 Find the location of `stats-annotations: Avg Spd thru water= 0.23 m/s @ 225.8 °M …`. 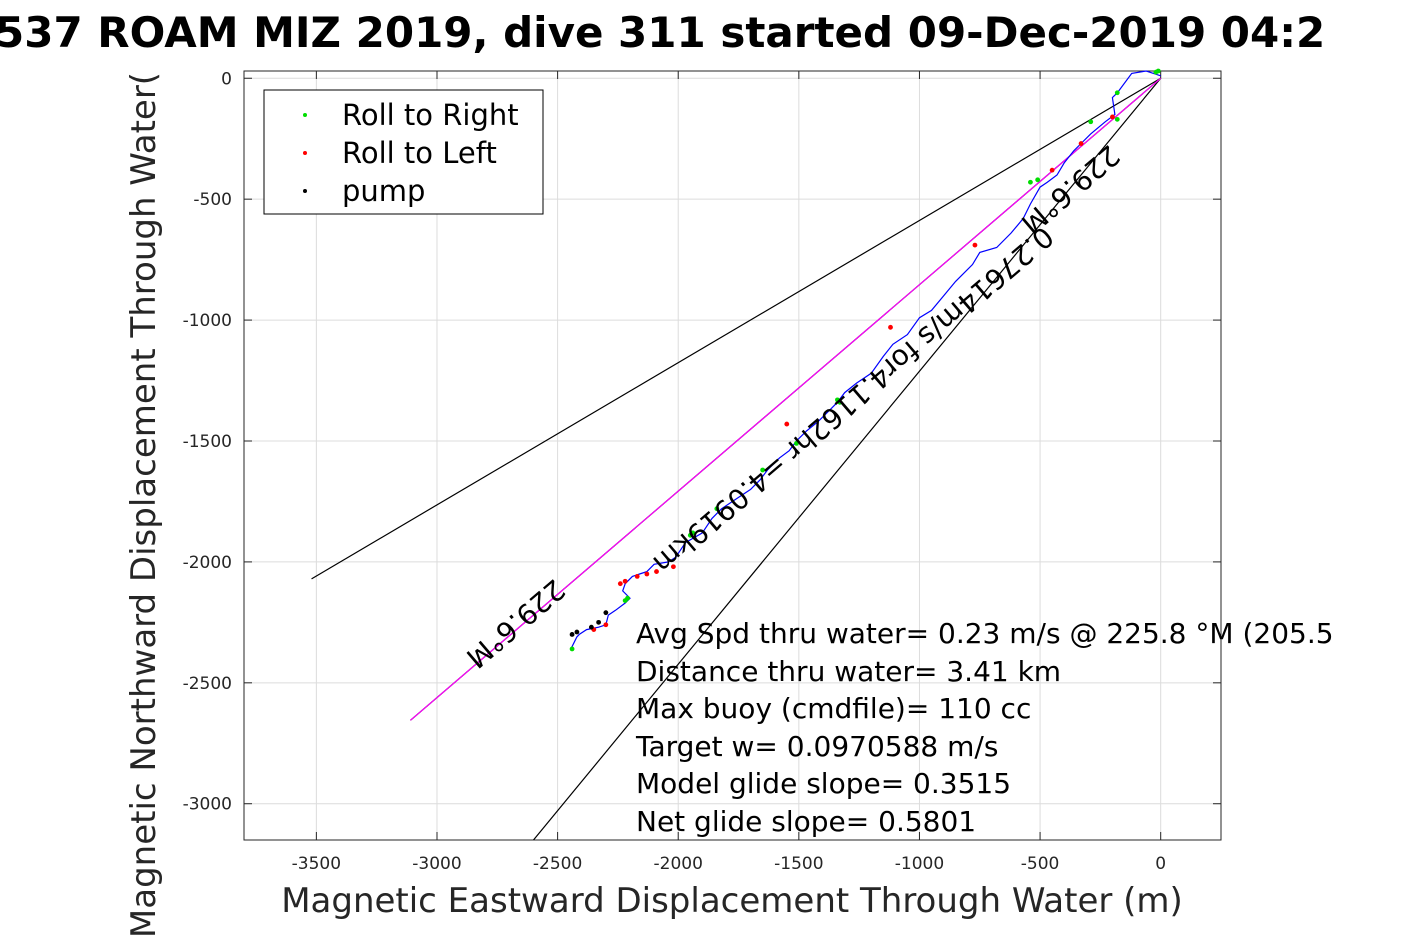

stats-annotations: Avg Spd thru water= 0.23 m/s @ 225.8 °M … is located at coordinates (984, 727).